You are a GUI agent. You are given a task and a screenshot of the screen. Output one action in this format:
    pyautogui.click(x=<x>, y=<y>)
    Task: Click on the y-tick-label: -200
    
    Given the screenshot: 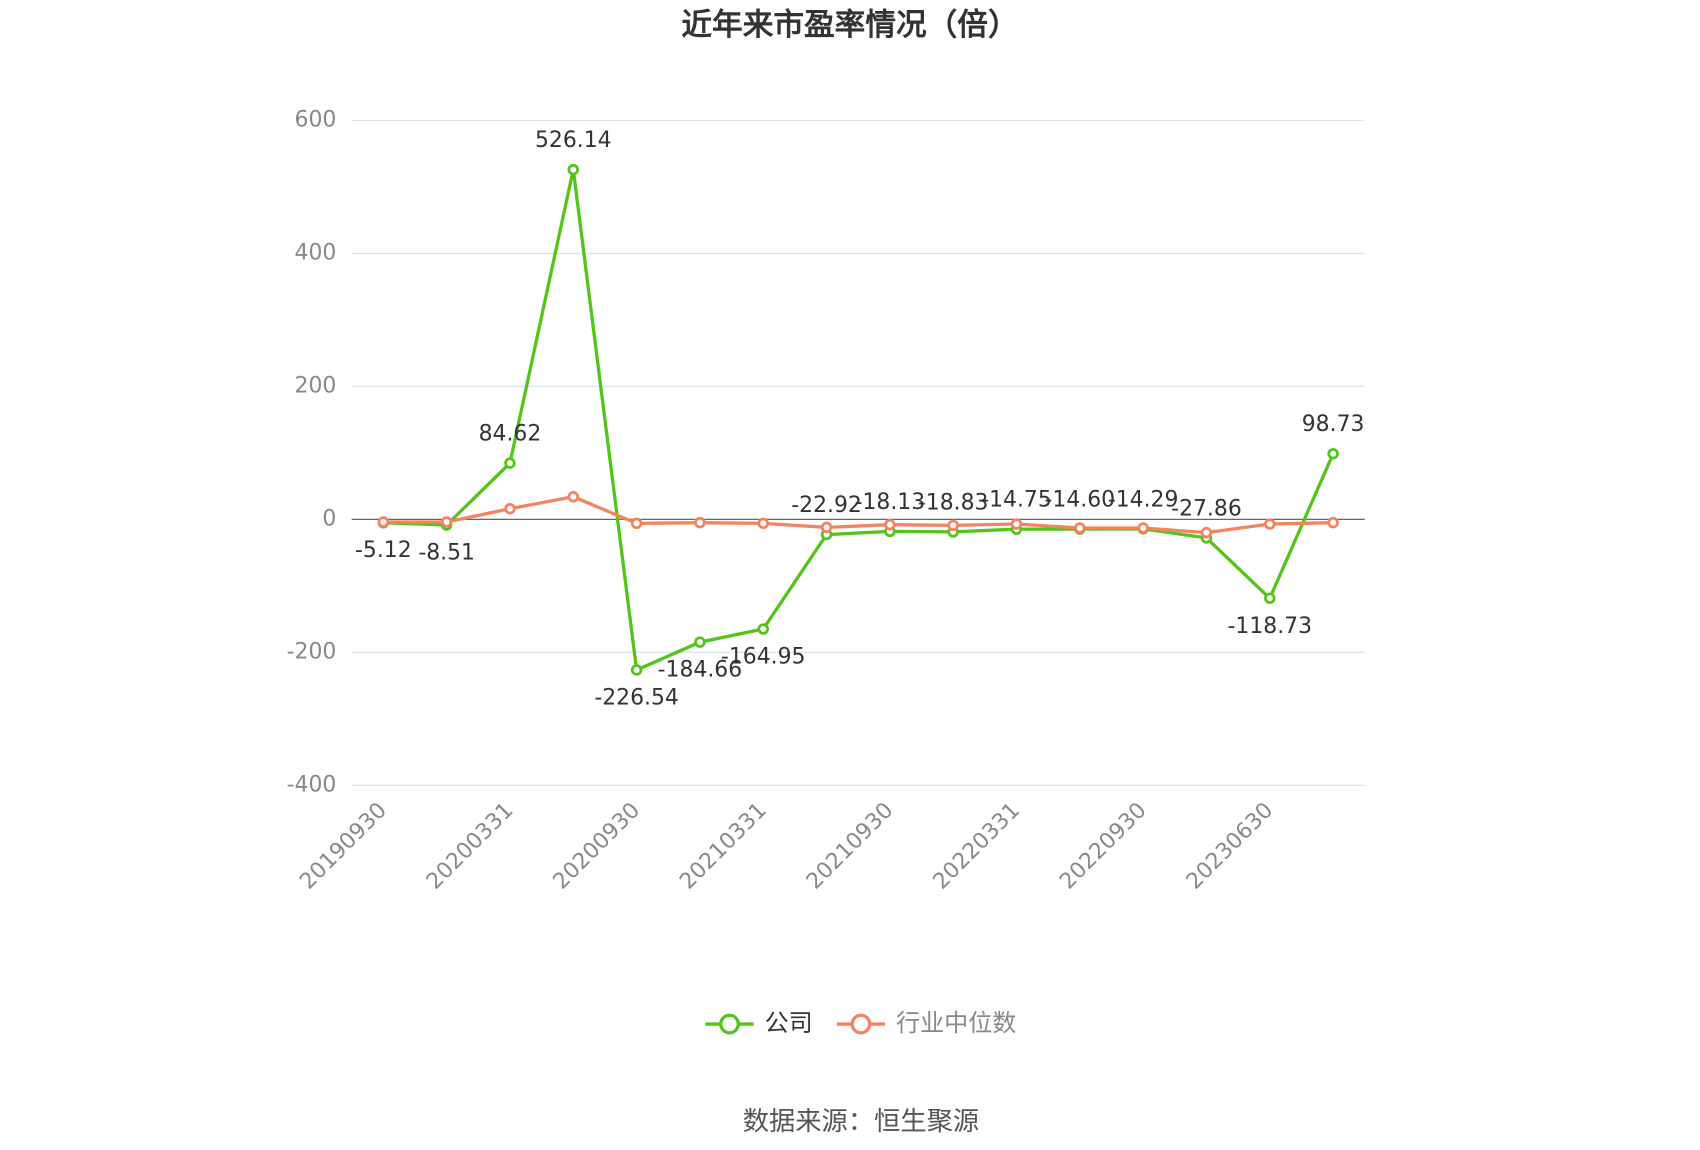 What is the action you would take?
    pyautogui.click(x=312, y=651)
    